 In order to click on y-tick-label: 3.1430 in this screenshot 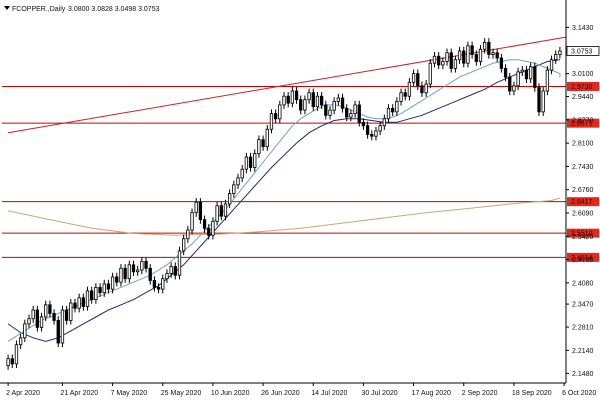, I will do `click(583, 28)`.